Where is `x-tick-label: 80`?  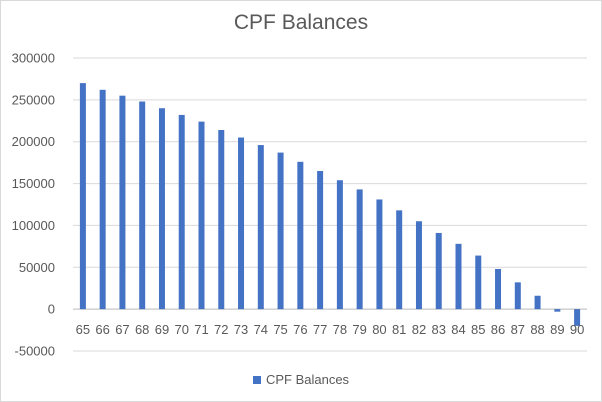
x-tick-label: 80 is located at coordinates (379, 329).